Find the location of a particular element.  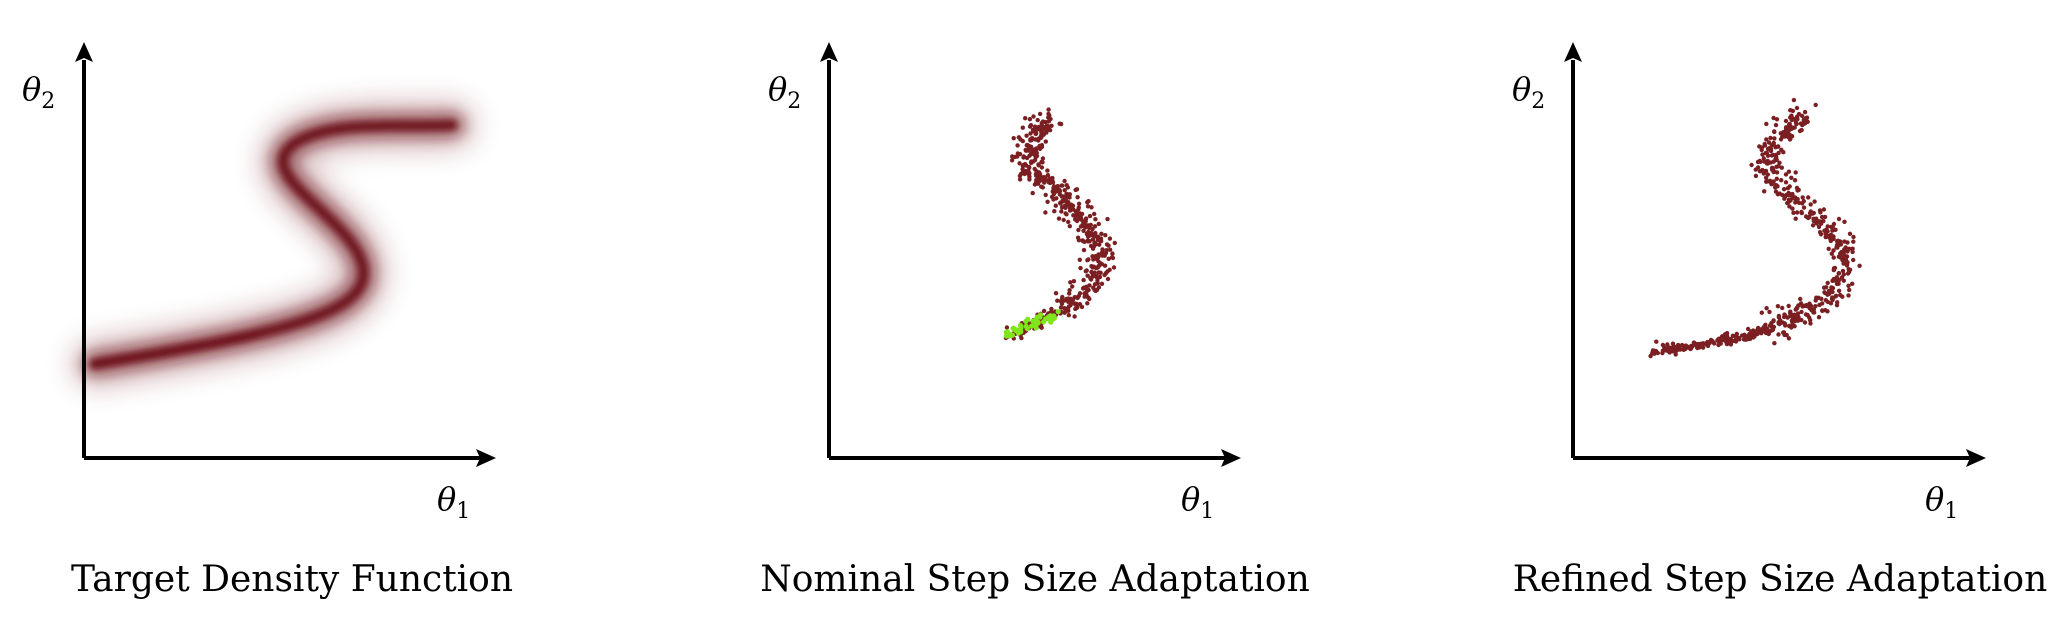

density-plot is located at coordinates (273, 244).